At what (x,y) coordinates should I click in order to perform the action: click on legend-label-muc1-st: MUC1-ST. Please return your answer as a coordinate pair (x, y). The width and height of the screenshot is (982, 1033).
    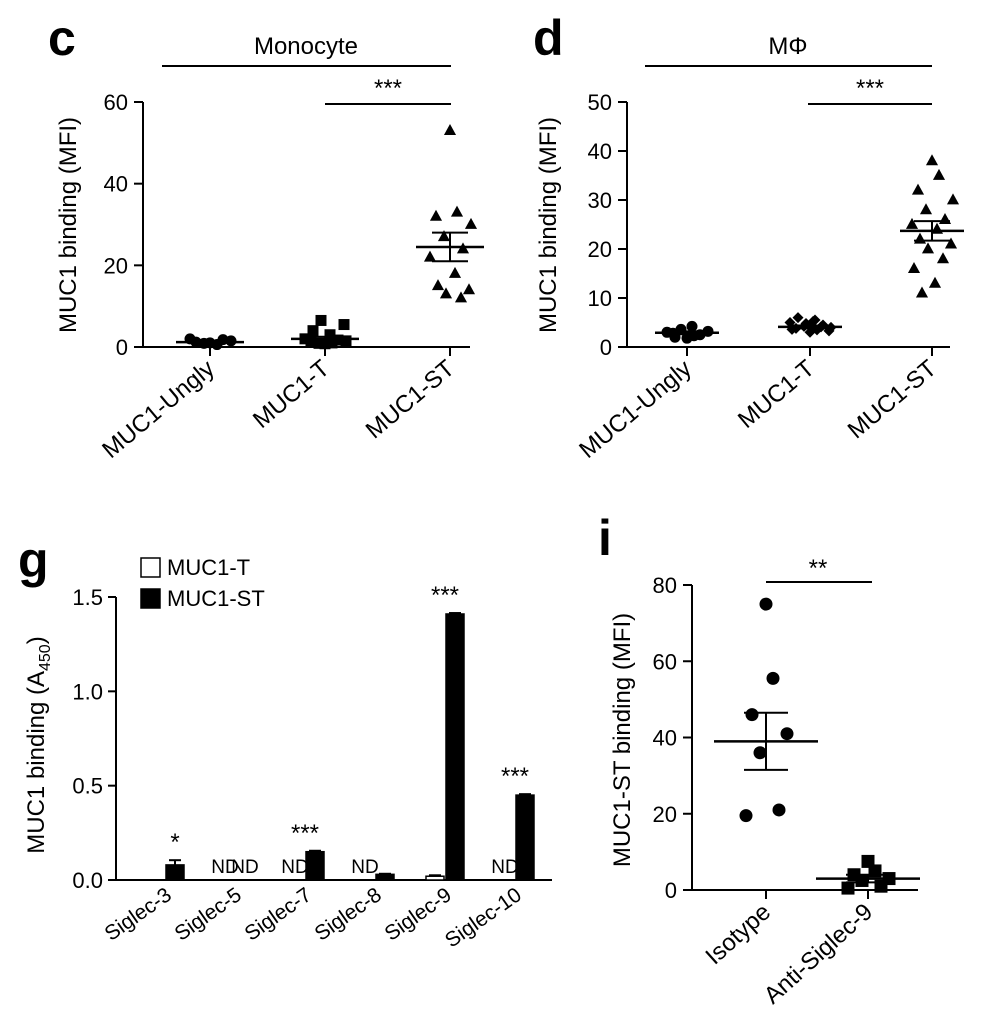
    Looking at the image, I should click on (216, 598).